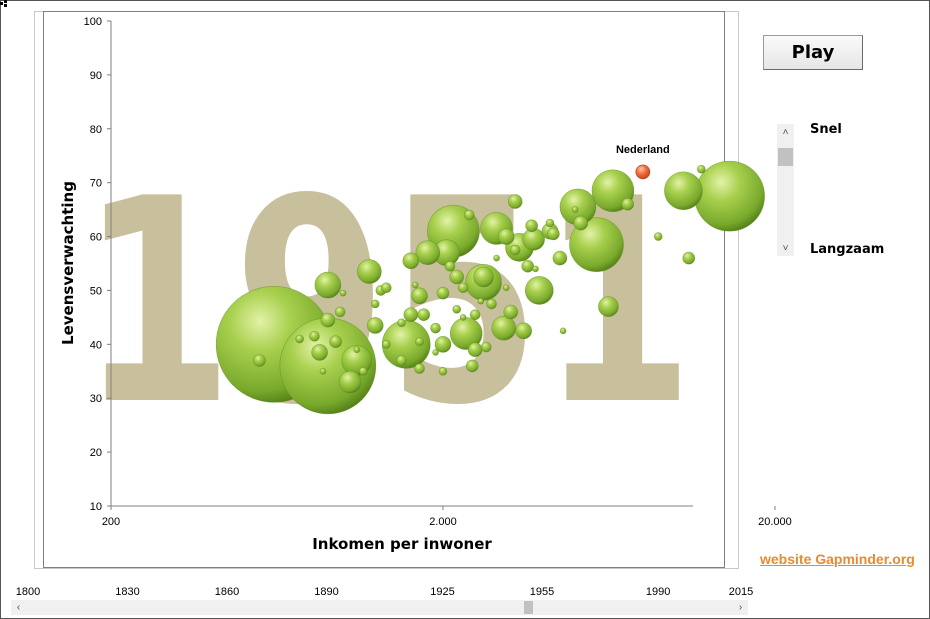 This screenshot has width=930, height=619. Describe the element at coordinates (18, 607) in the screenshot. I see `chevron-left-icon: ‹` at that location.